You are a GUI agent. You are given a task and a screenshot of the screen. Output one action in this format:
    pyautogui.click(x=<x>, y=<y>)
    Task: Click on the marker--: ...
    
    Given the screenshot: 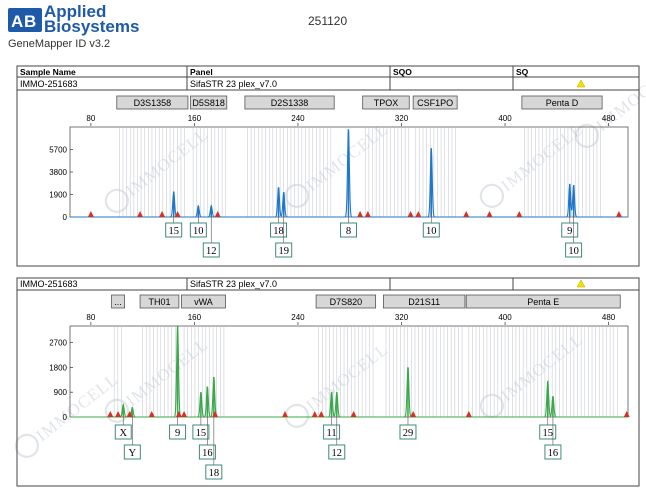 What is the action you would take?
    pyautogui.click(x=118, y=301)
    